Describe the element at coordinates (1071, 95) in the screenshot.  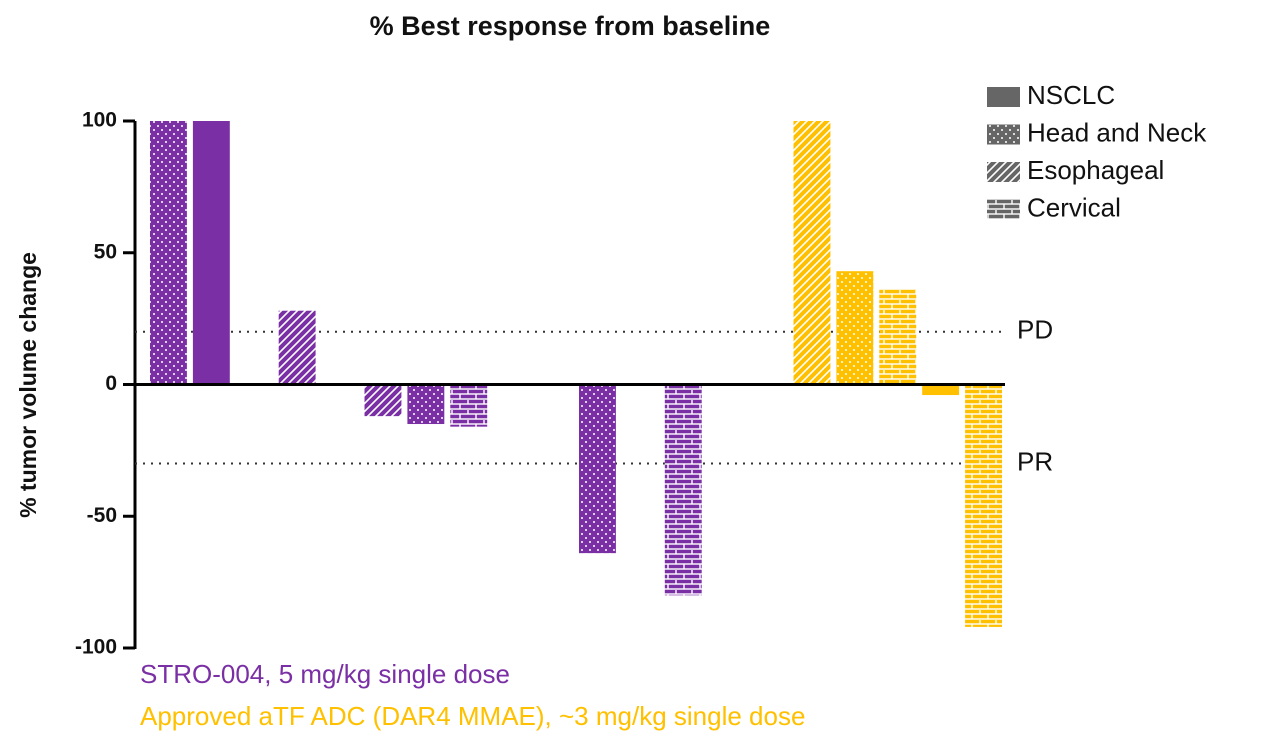
I see `legend-label: NSCLC` at that location.